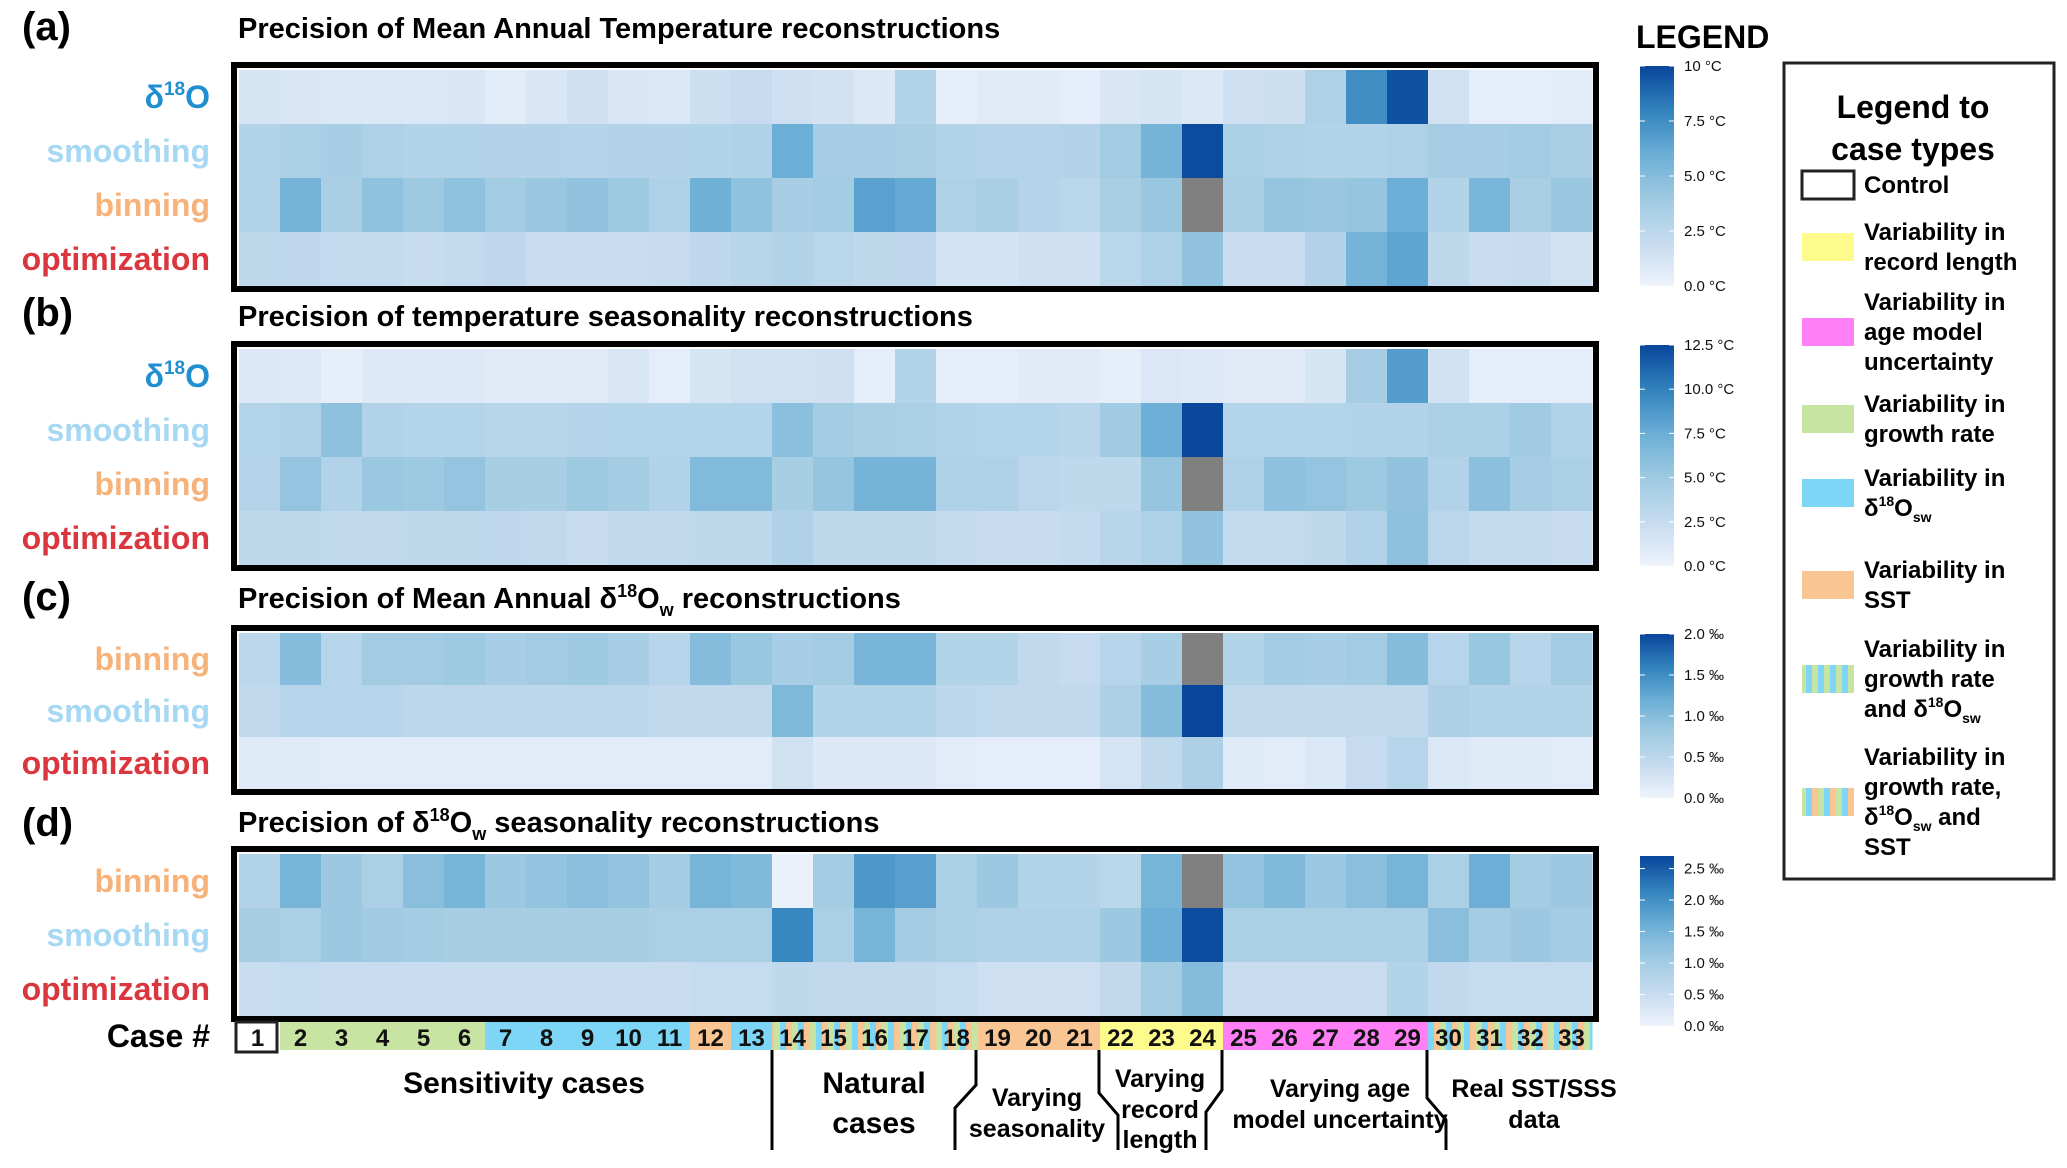 The height and width of the screenshot is (1168, 2067). I want to click on legend-item-label: uncertainty, so click(1929, 362).